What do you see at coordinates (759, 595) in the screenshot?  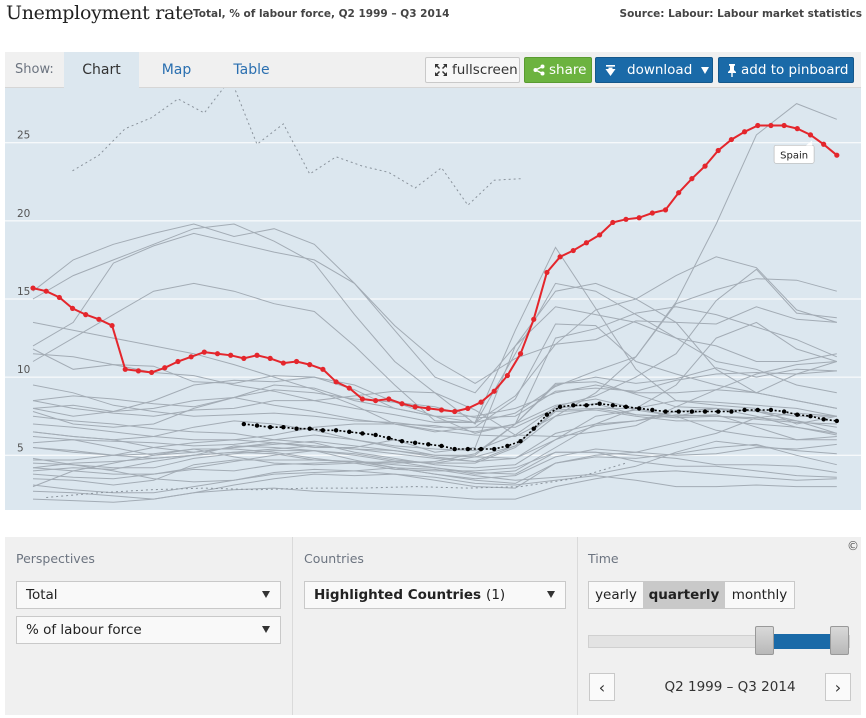 I see `time-mode-monthly: monthly` at bounding box center [759, 595].